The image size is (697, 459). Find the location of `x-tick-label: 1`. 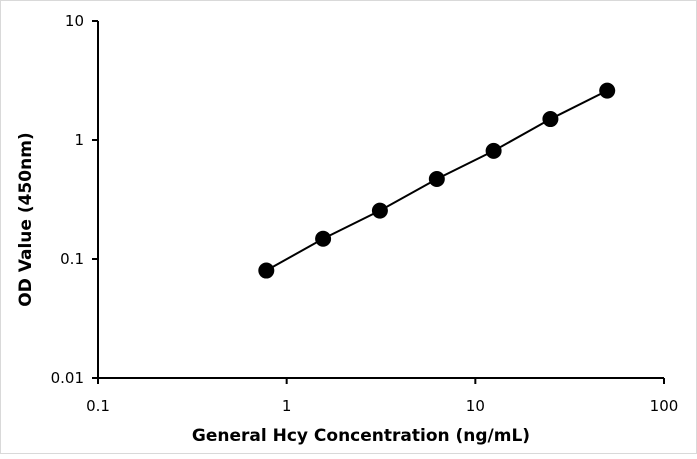

x-tick-label: 1 is located at coordinates (287, 406).